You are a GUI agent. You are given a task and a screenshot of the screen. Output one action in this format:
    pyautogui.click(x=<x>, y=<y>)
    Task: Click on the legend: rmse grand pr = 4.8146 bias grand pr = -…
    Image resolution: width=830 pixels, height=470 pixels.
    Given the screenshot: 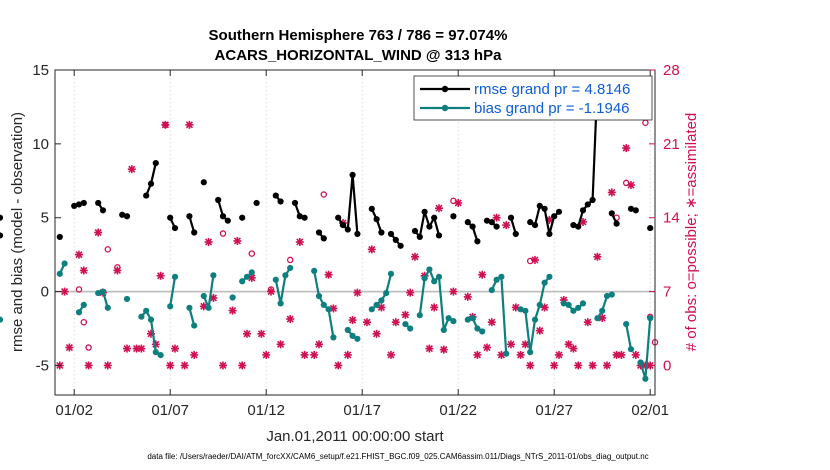 What is the action you would take?
    pyautogui.click(x=533, y=98)
    